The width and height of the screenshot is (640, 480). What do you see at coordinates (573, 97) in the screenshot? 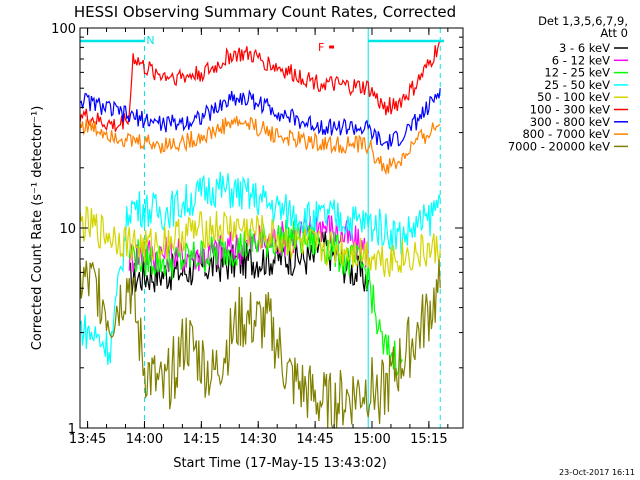
I see `legend-label-4: 50 - 100 keV` at bounding box center [573, 97].